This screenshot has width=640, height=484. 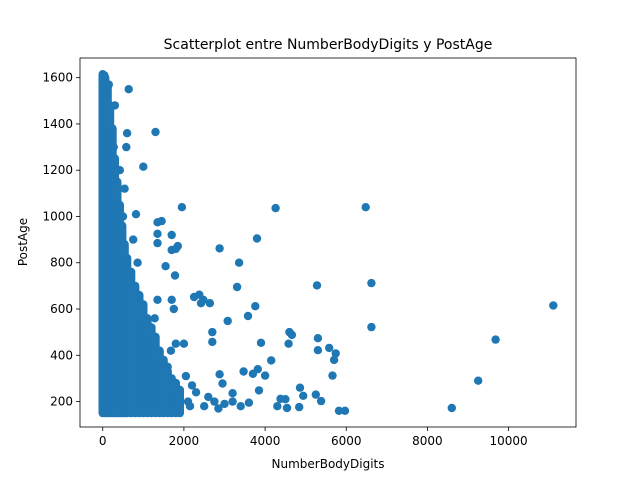 I want to click on y-tick-label: 1000, so click(x=57, y=216).